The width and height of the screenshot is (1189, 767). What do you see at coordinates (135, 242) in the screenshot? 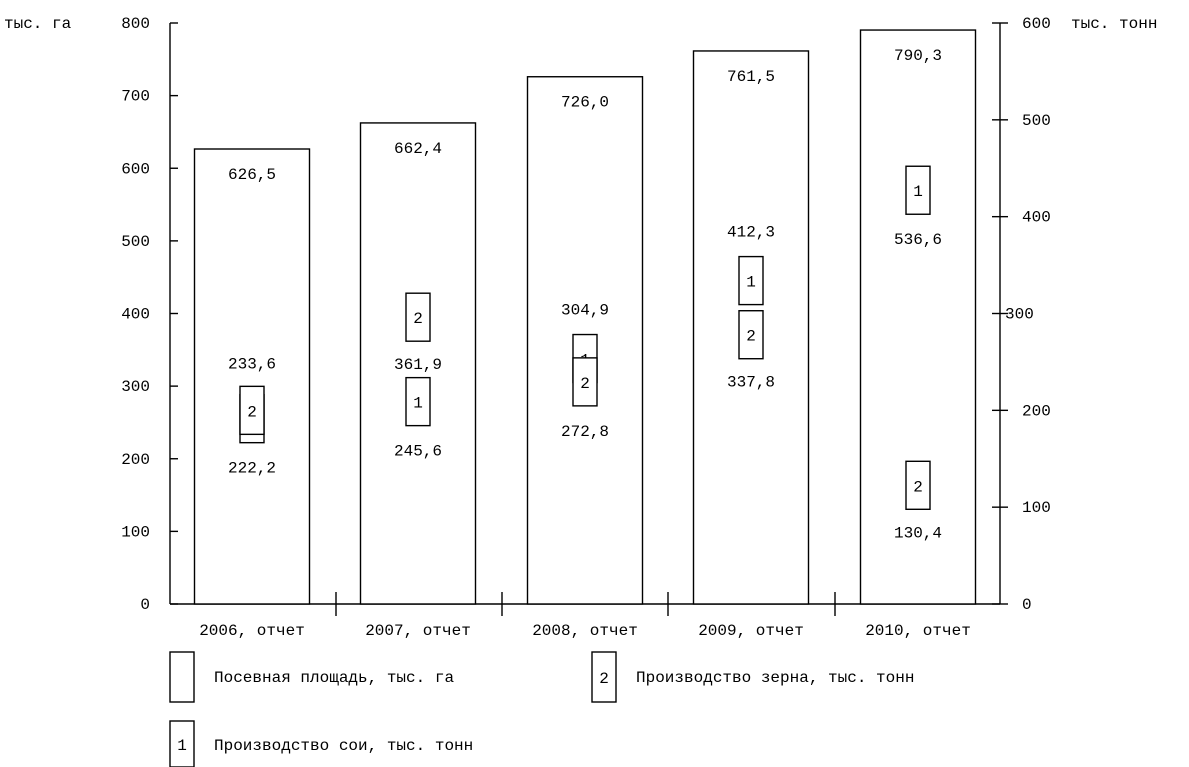
I see `left-tick-label: 500` at bounding box center [135, 242].